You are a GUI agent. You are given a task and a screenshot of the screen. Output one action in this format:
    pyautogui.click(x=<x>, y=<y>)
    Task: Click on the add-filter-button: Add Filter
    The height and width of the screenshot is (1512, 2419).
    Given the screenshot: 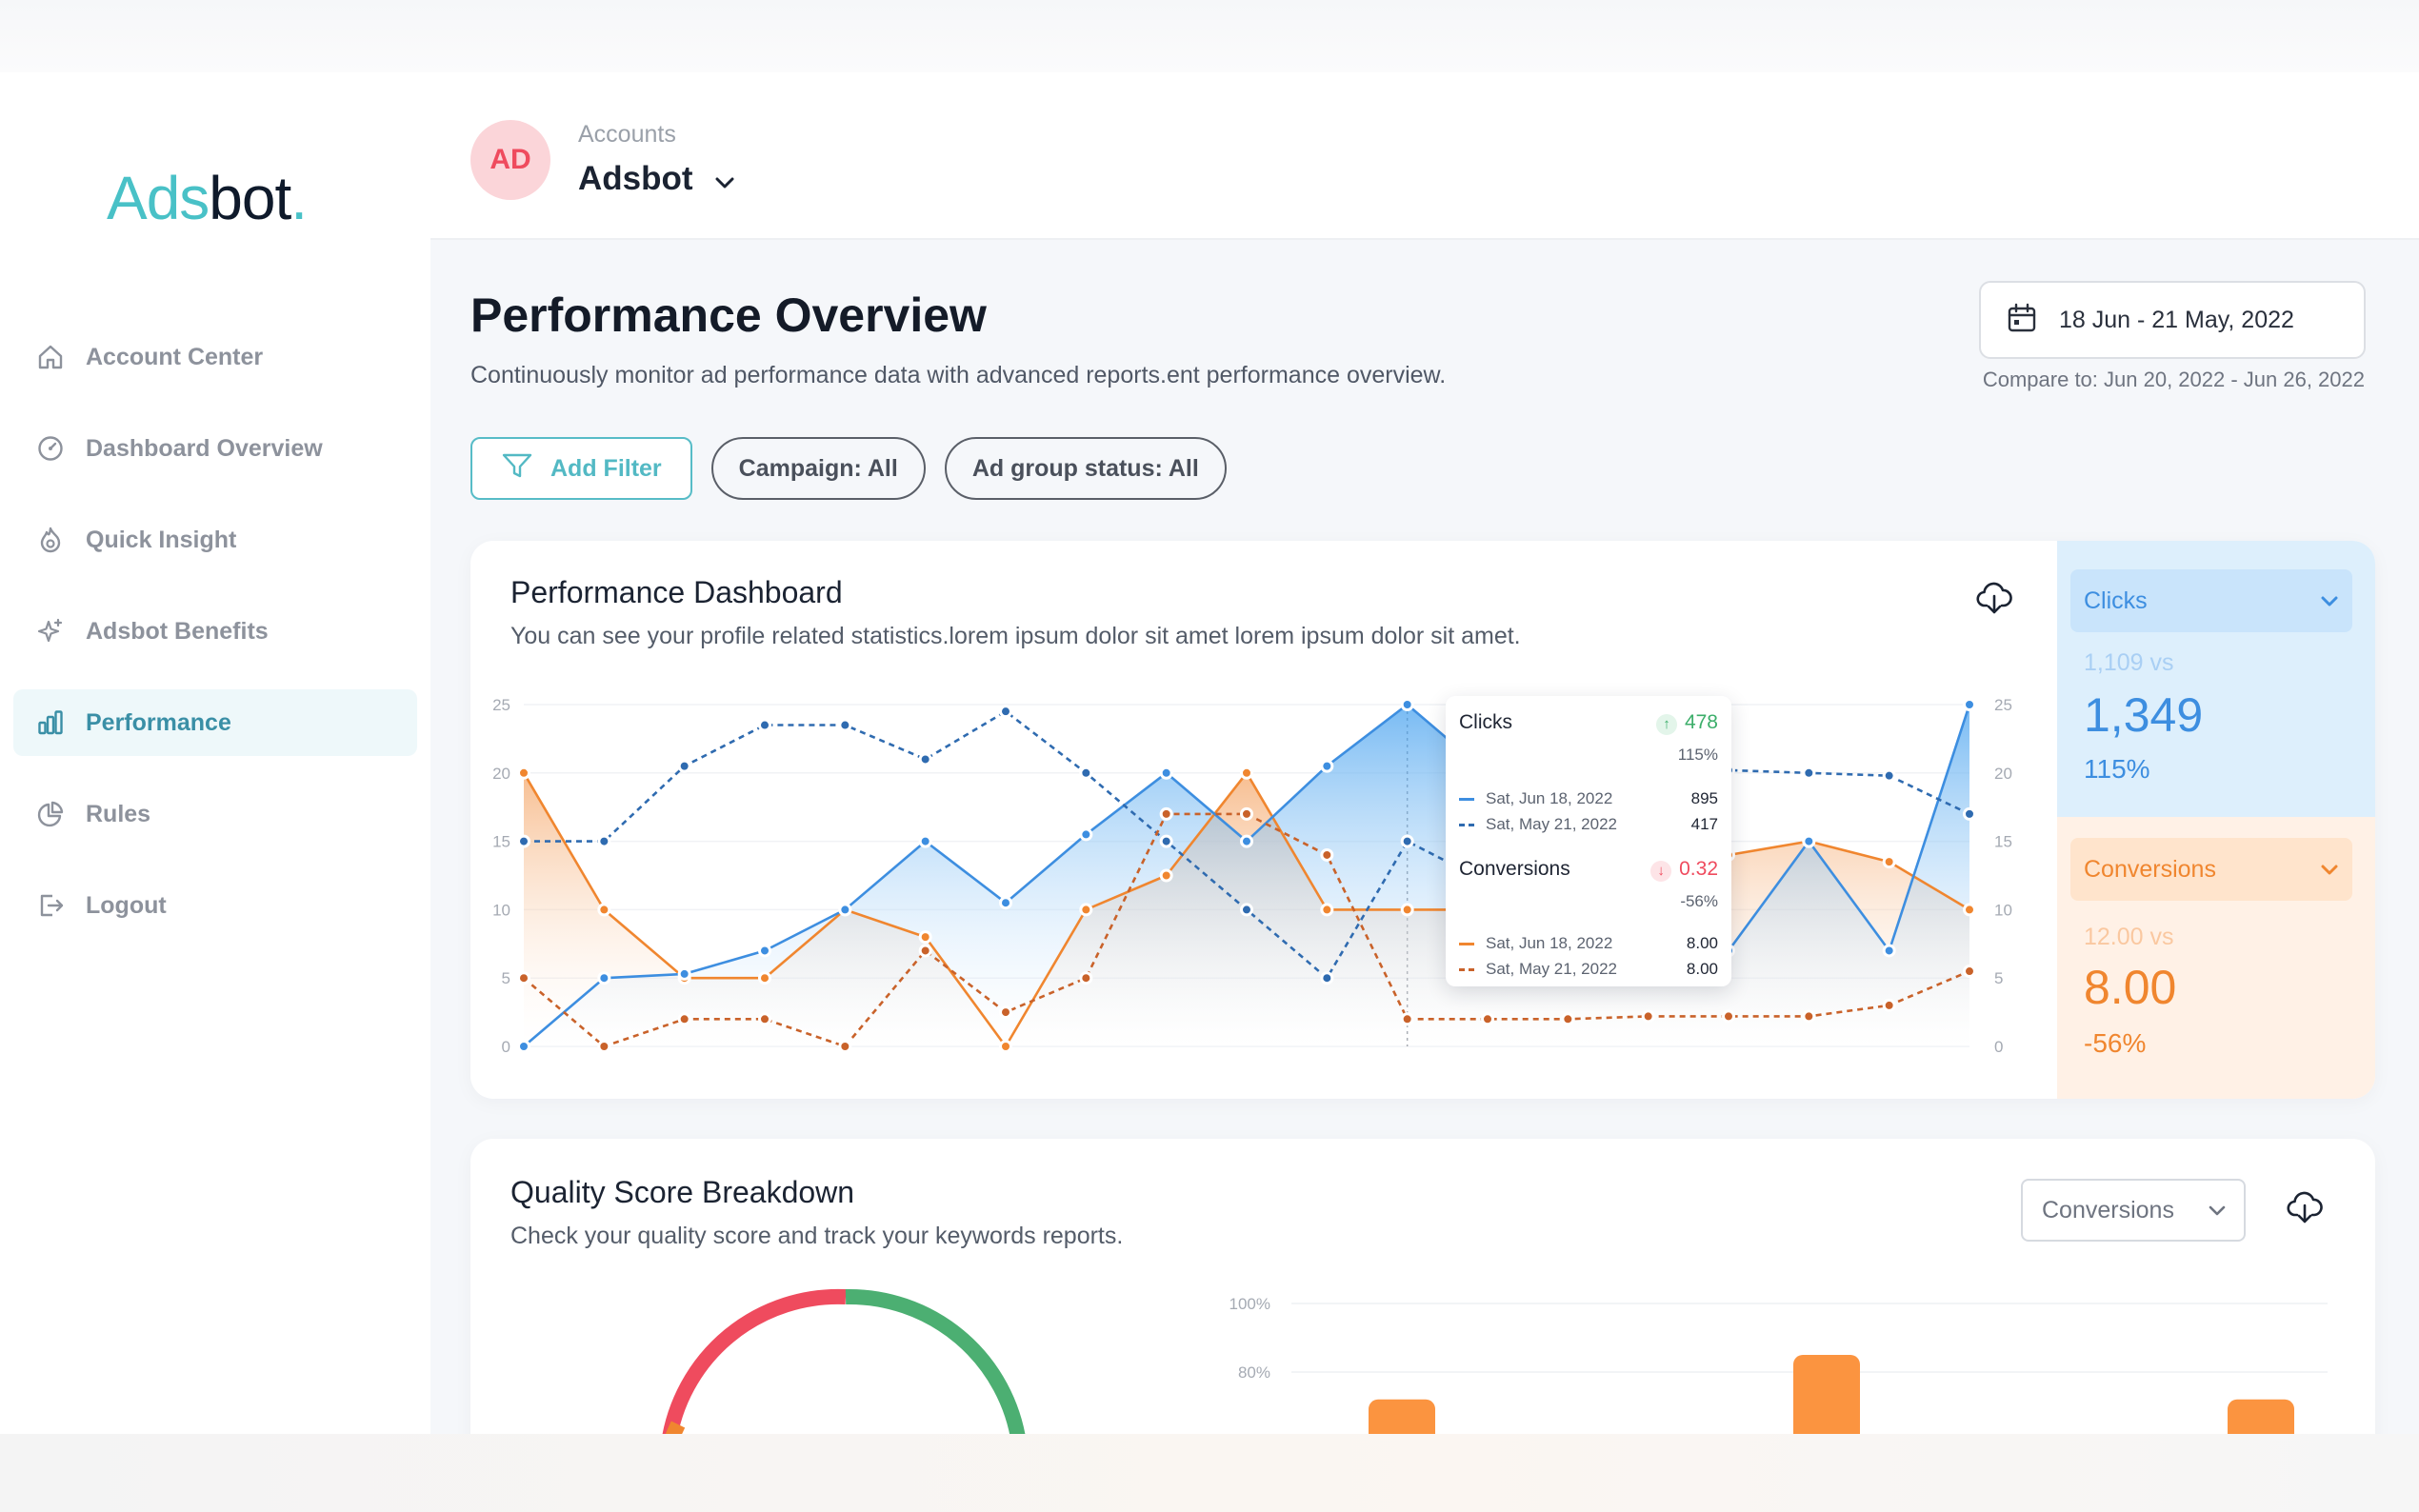 What is the action you would take?
    pyautogui.click(x=581, y=468)
    